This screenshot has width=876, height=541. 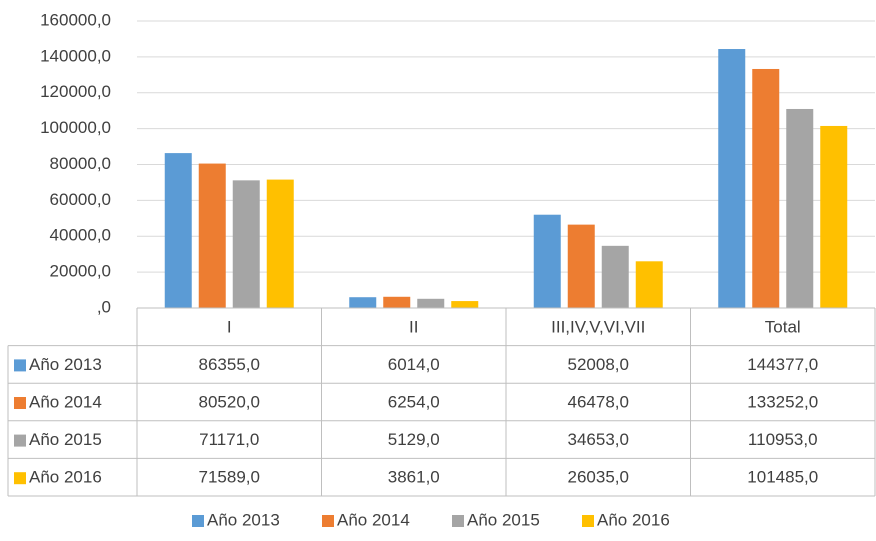 I want to click on x-tick-label: III,IV,V,VI,VII, so click(x=598, y=326).